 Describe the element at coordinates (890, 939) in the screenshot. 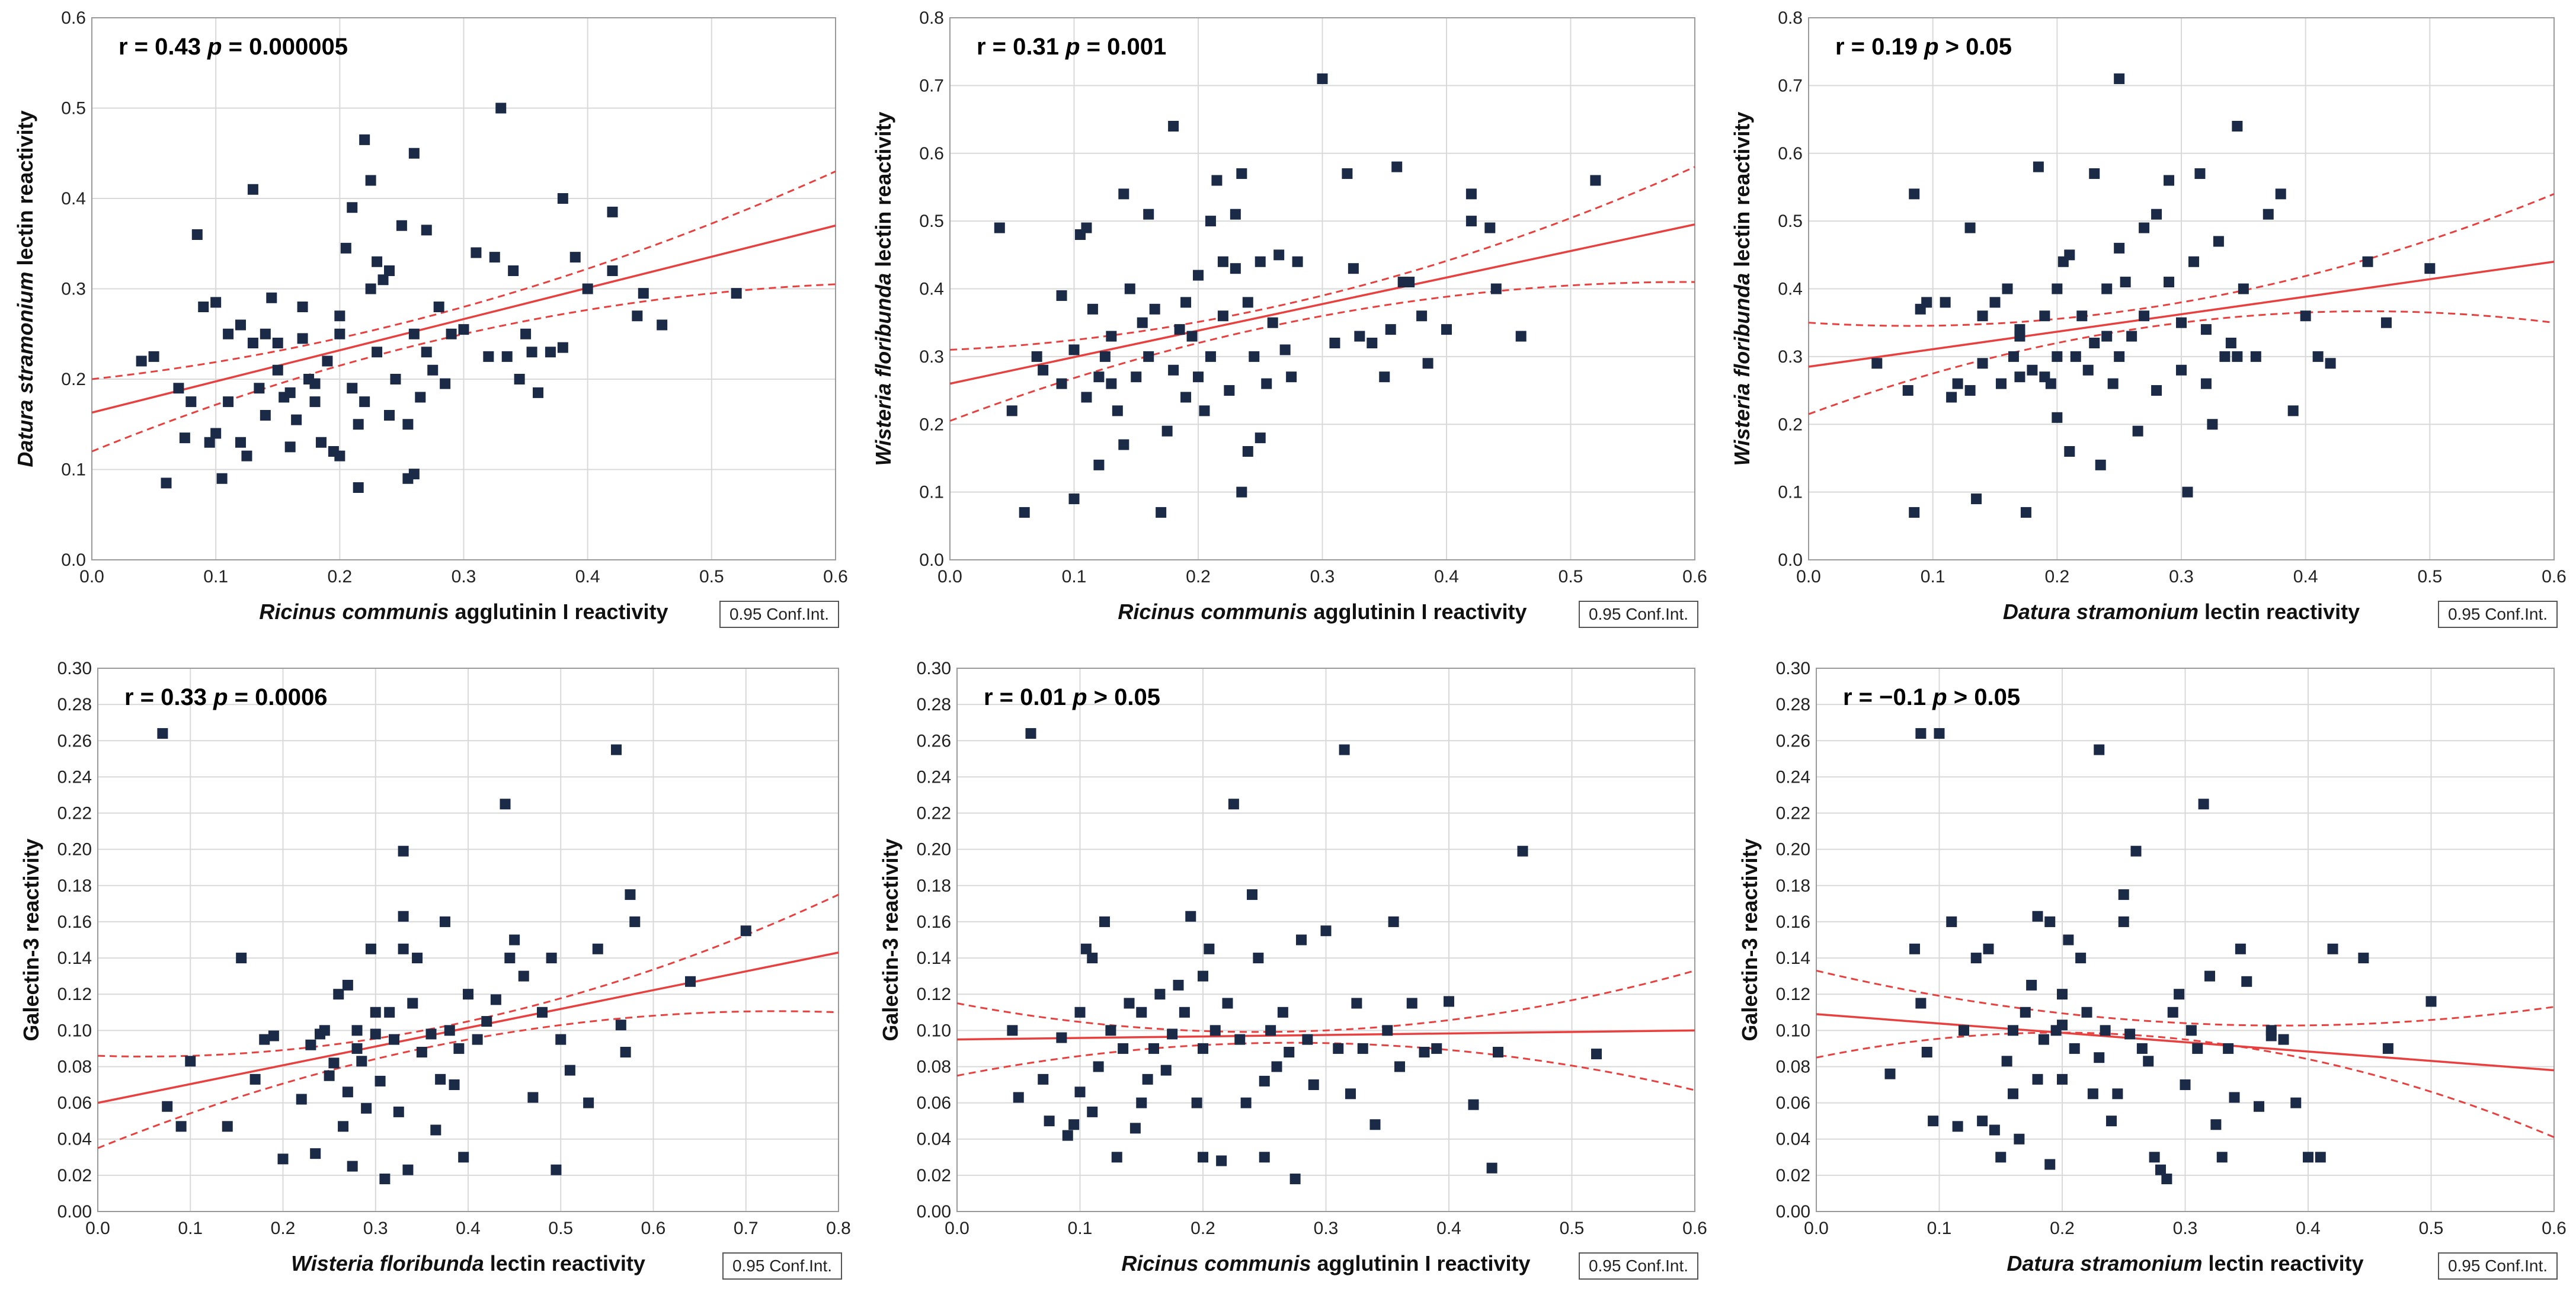

I see `y-axis-label-rest: Galectin-3 reactivity` at that location.